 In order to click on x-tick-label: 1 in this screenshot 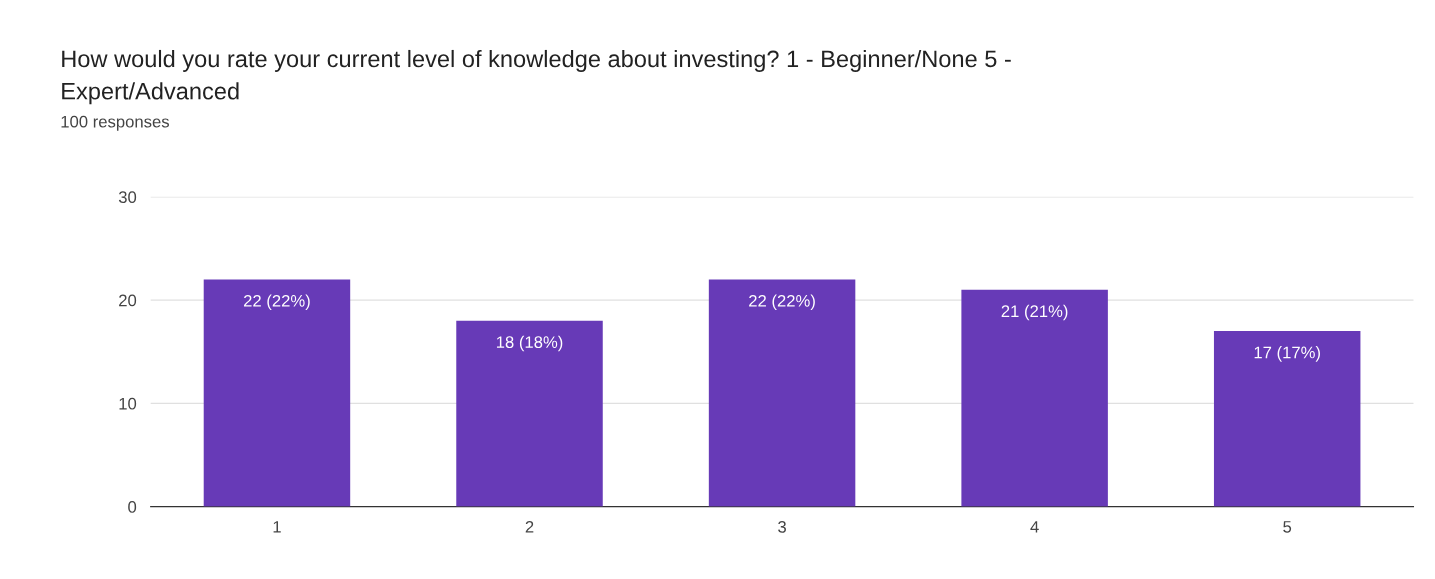, I will do `click(277, 527)`.